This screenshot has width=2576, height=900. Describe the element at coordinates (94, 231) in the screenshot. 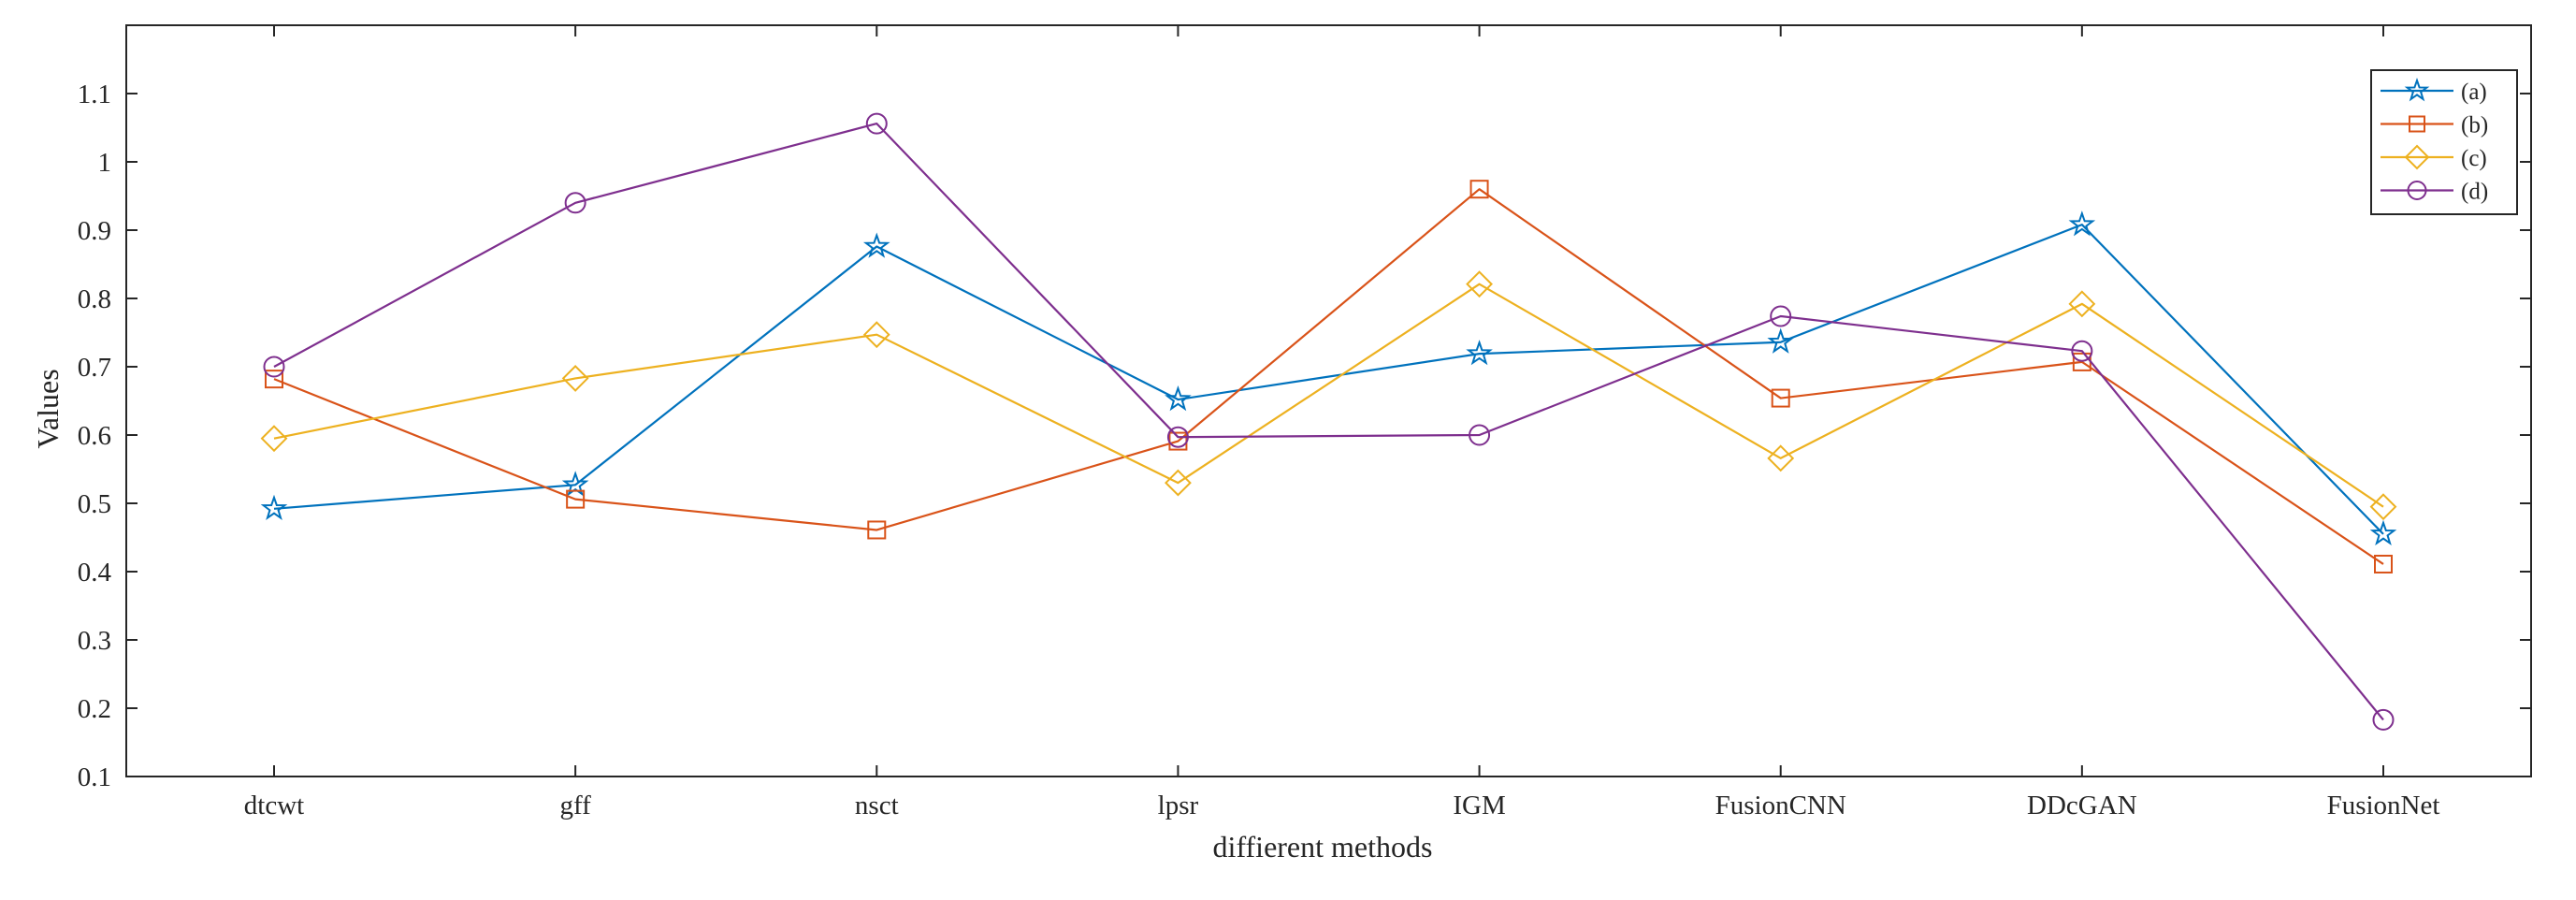

I see `y-tick-label: 0.9` at that location.